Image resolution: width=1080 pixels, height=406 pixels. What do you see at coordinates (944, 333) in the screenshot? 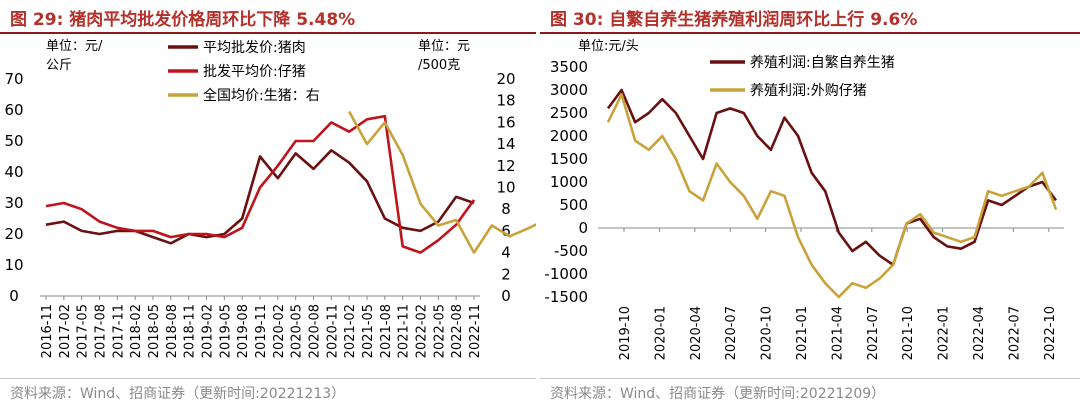
I see `right-x-tick-label: 2022-01` at bounding box center [944, 333].